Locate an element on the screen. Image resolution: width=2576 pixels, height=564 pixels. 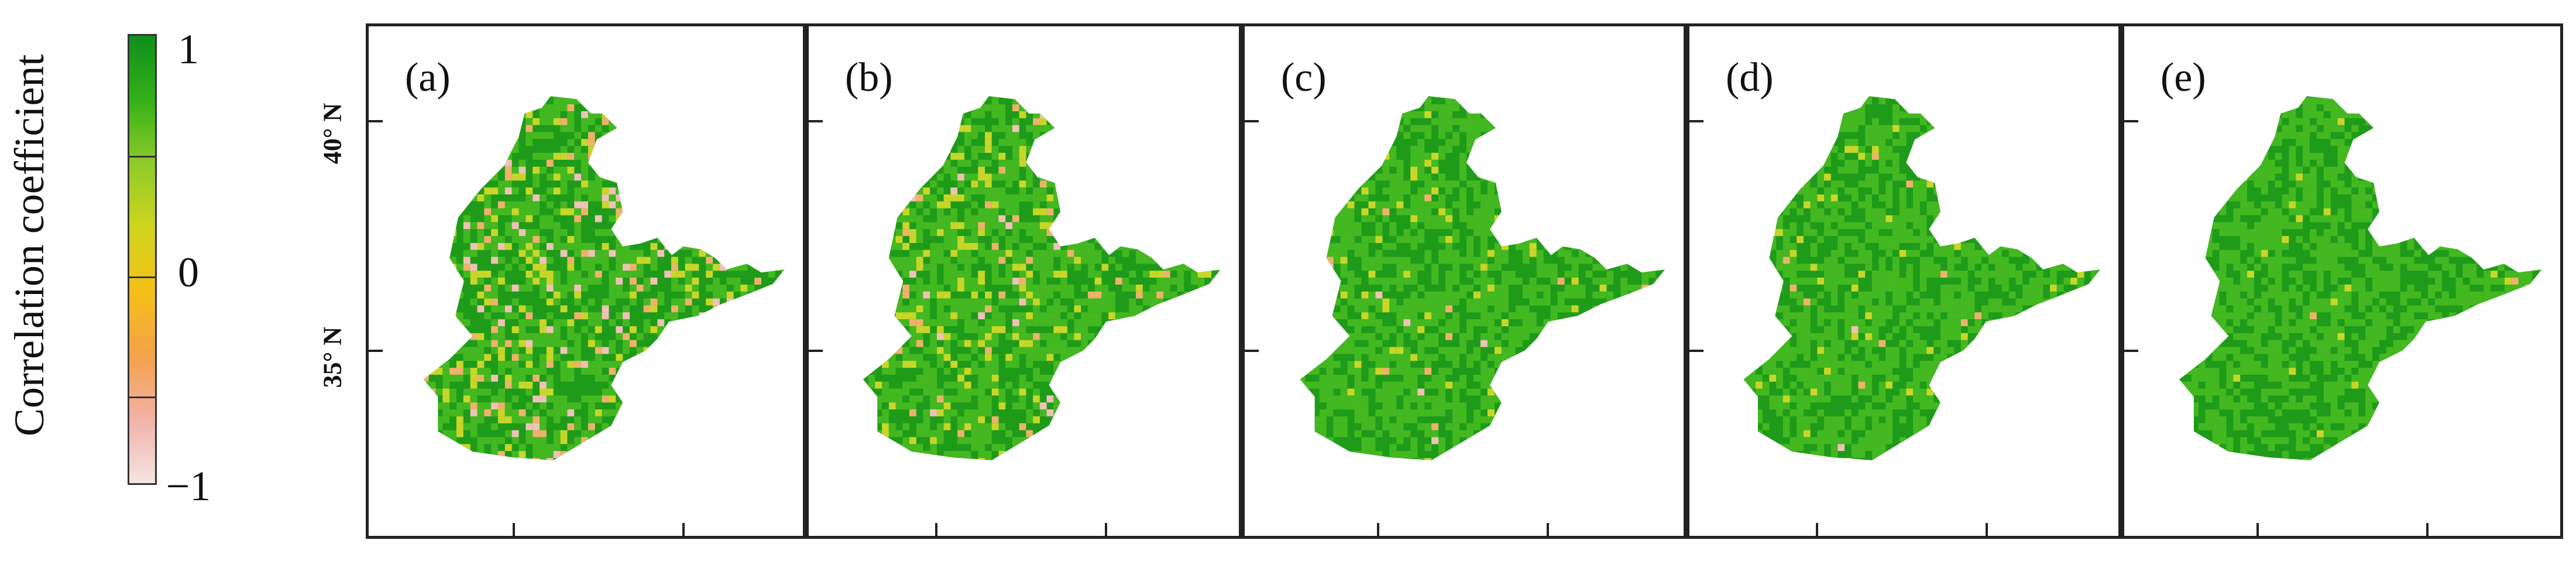
panel-label: (b) is located at coordinates (869, 77).